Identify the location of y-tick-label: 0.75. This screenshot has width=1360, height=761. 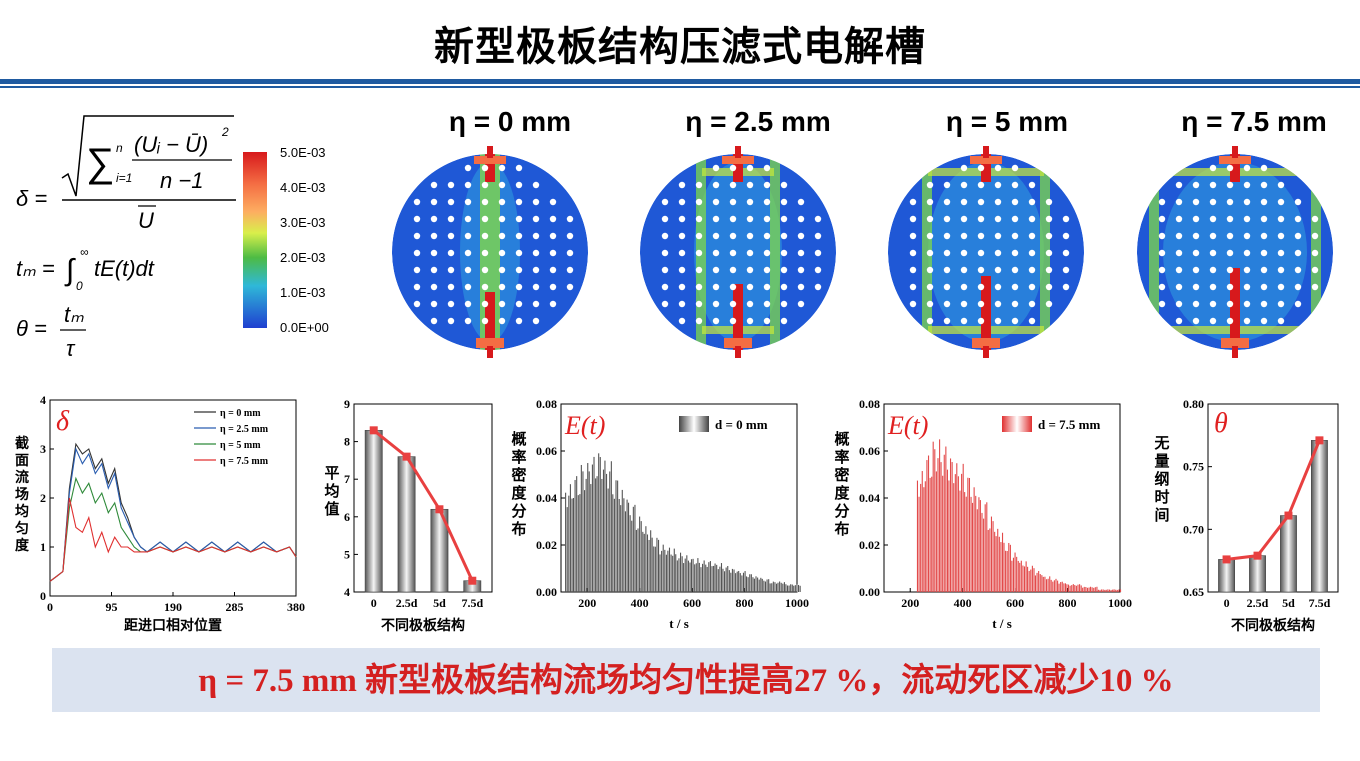
(1193, 467).